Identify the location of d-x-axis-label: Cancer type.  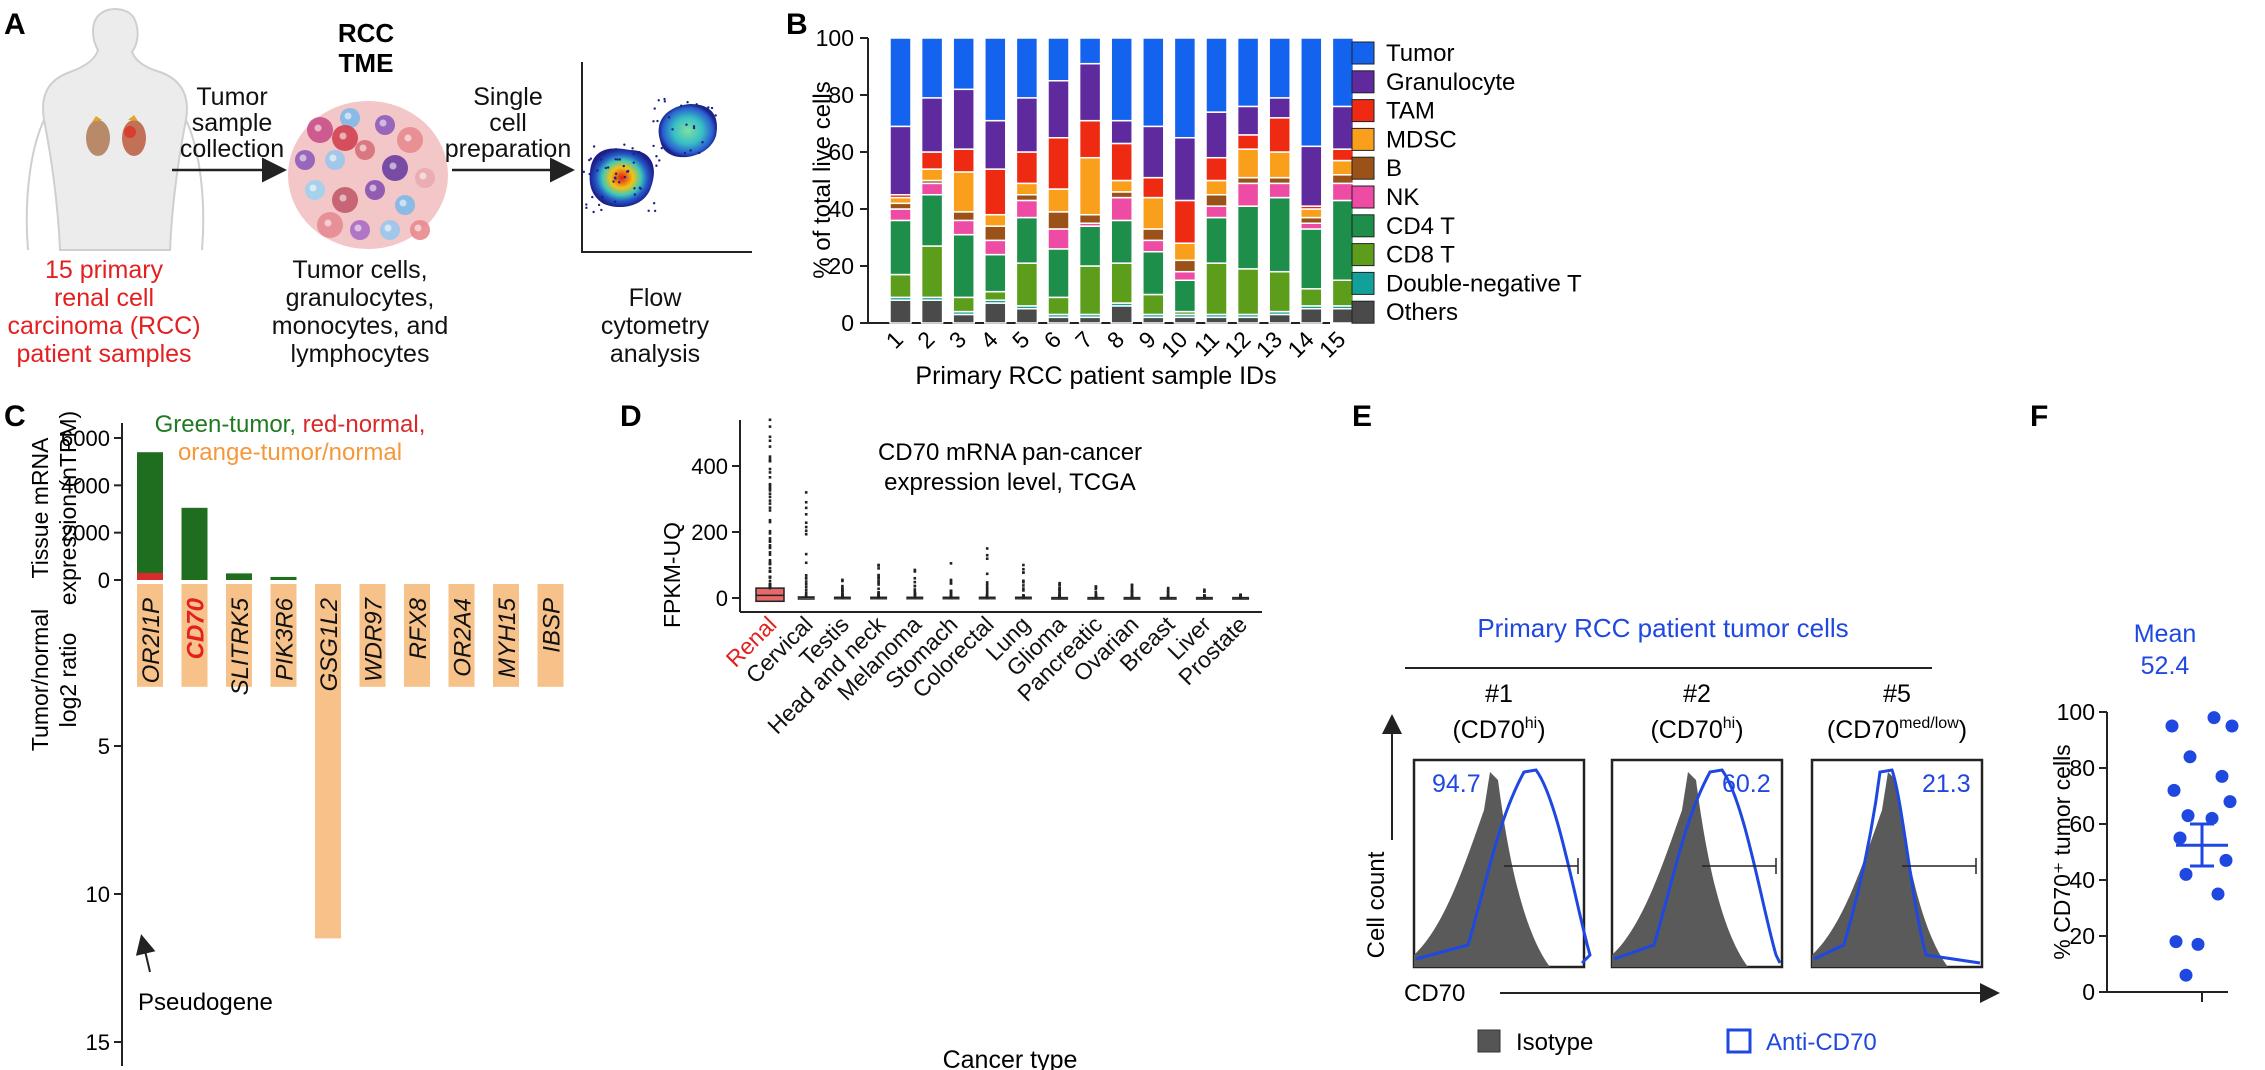
(1010, 1058).